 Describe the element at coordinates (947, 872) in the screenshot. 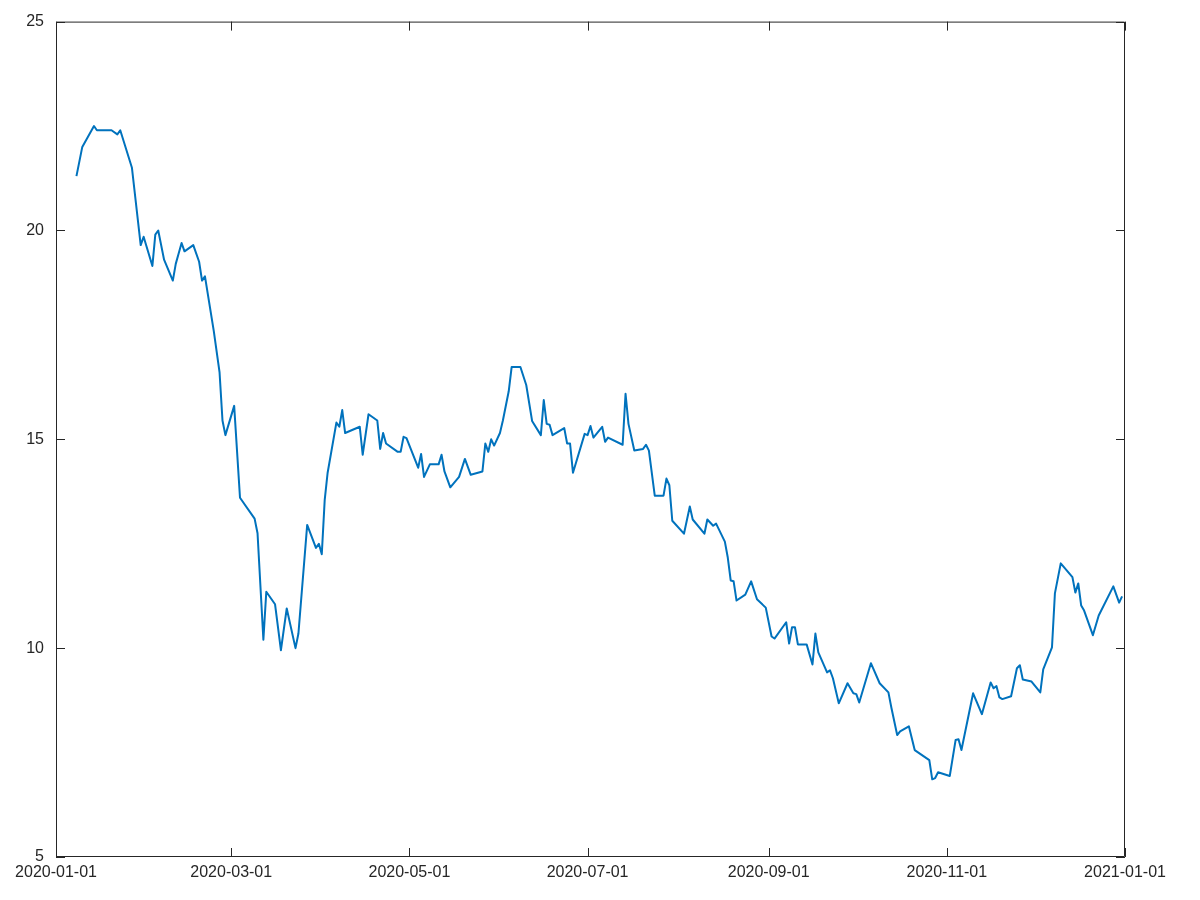

I see `x-tick-label: 2020-11-01` at that location.